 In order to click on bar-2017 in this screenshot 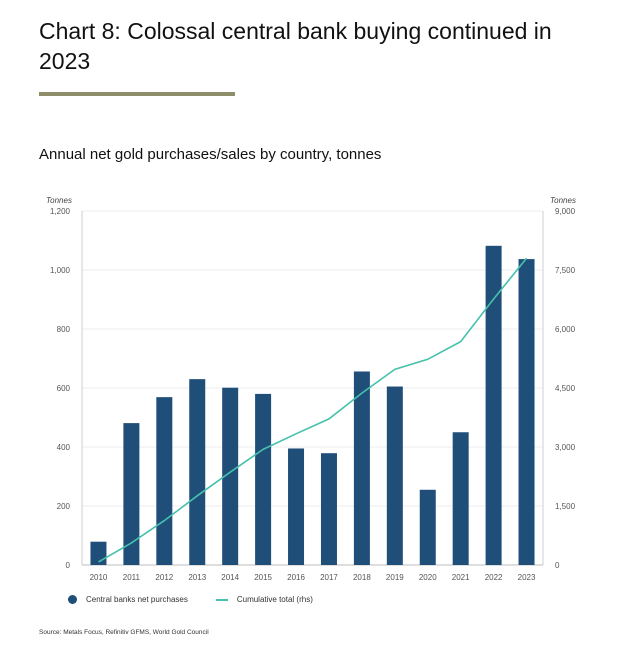, I will do `click(328, 509)`.